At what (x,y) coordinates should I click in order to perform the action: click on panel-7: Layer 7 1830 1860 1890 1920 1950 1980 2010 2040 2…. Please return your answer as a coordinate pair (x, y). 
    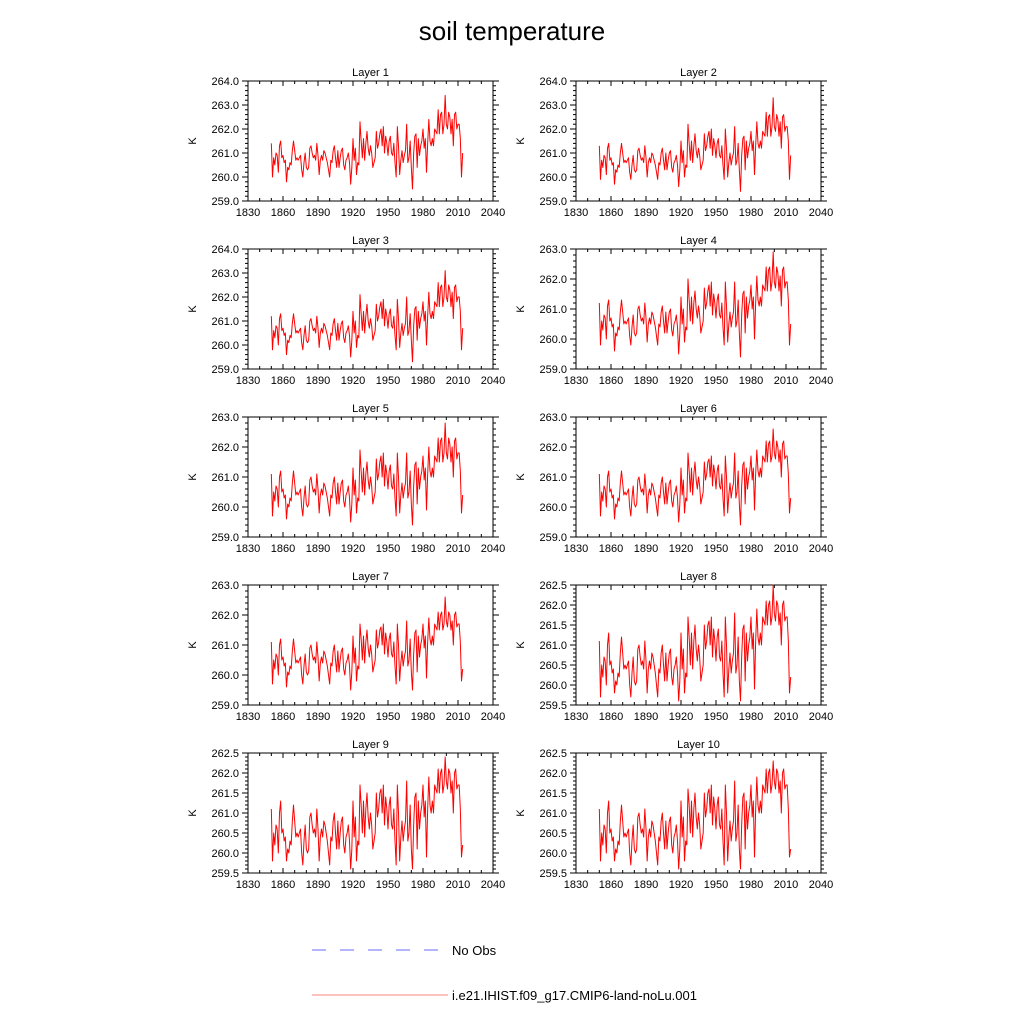
    Looking at the image, I should click on (346, 647).